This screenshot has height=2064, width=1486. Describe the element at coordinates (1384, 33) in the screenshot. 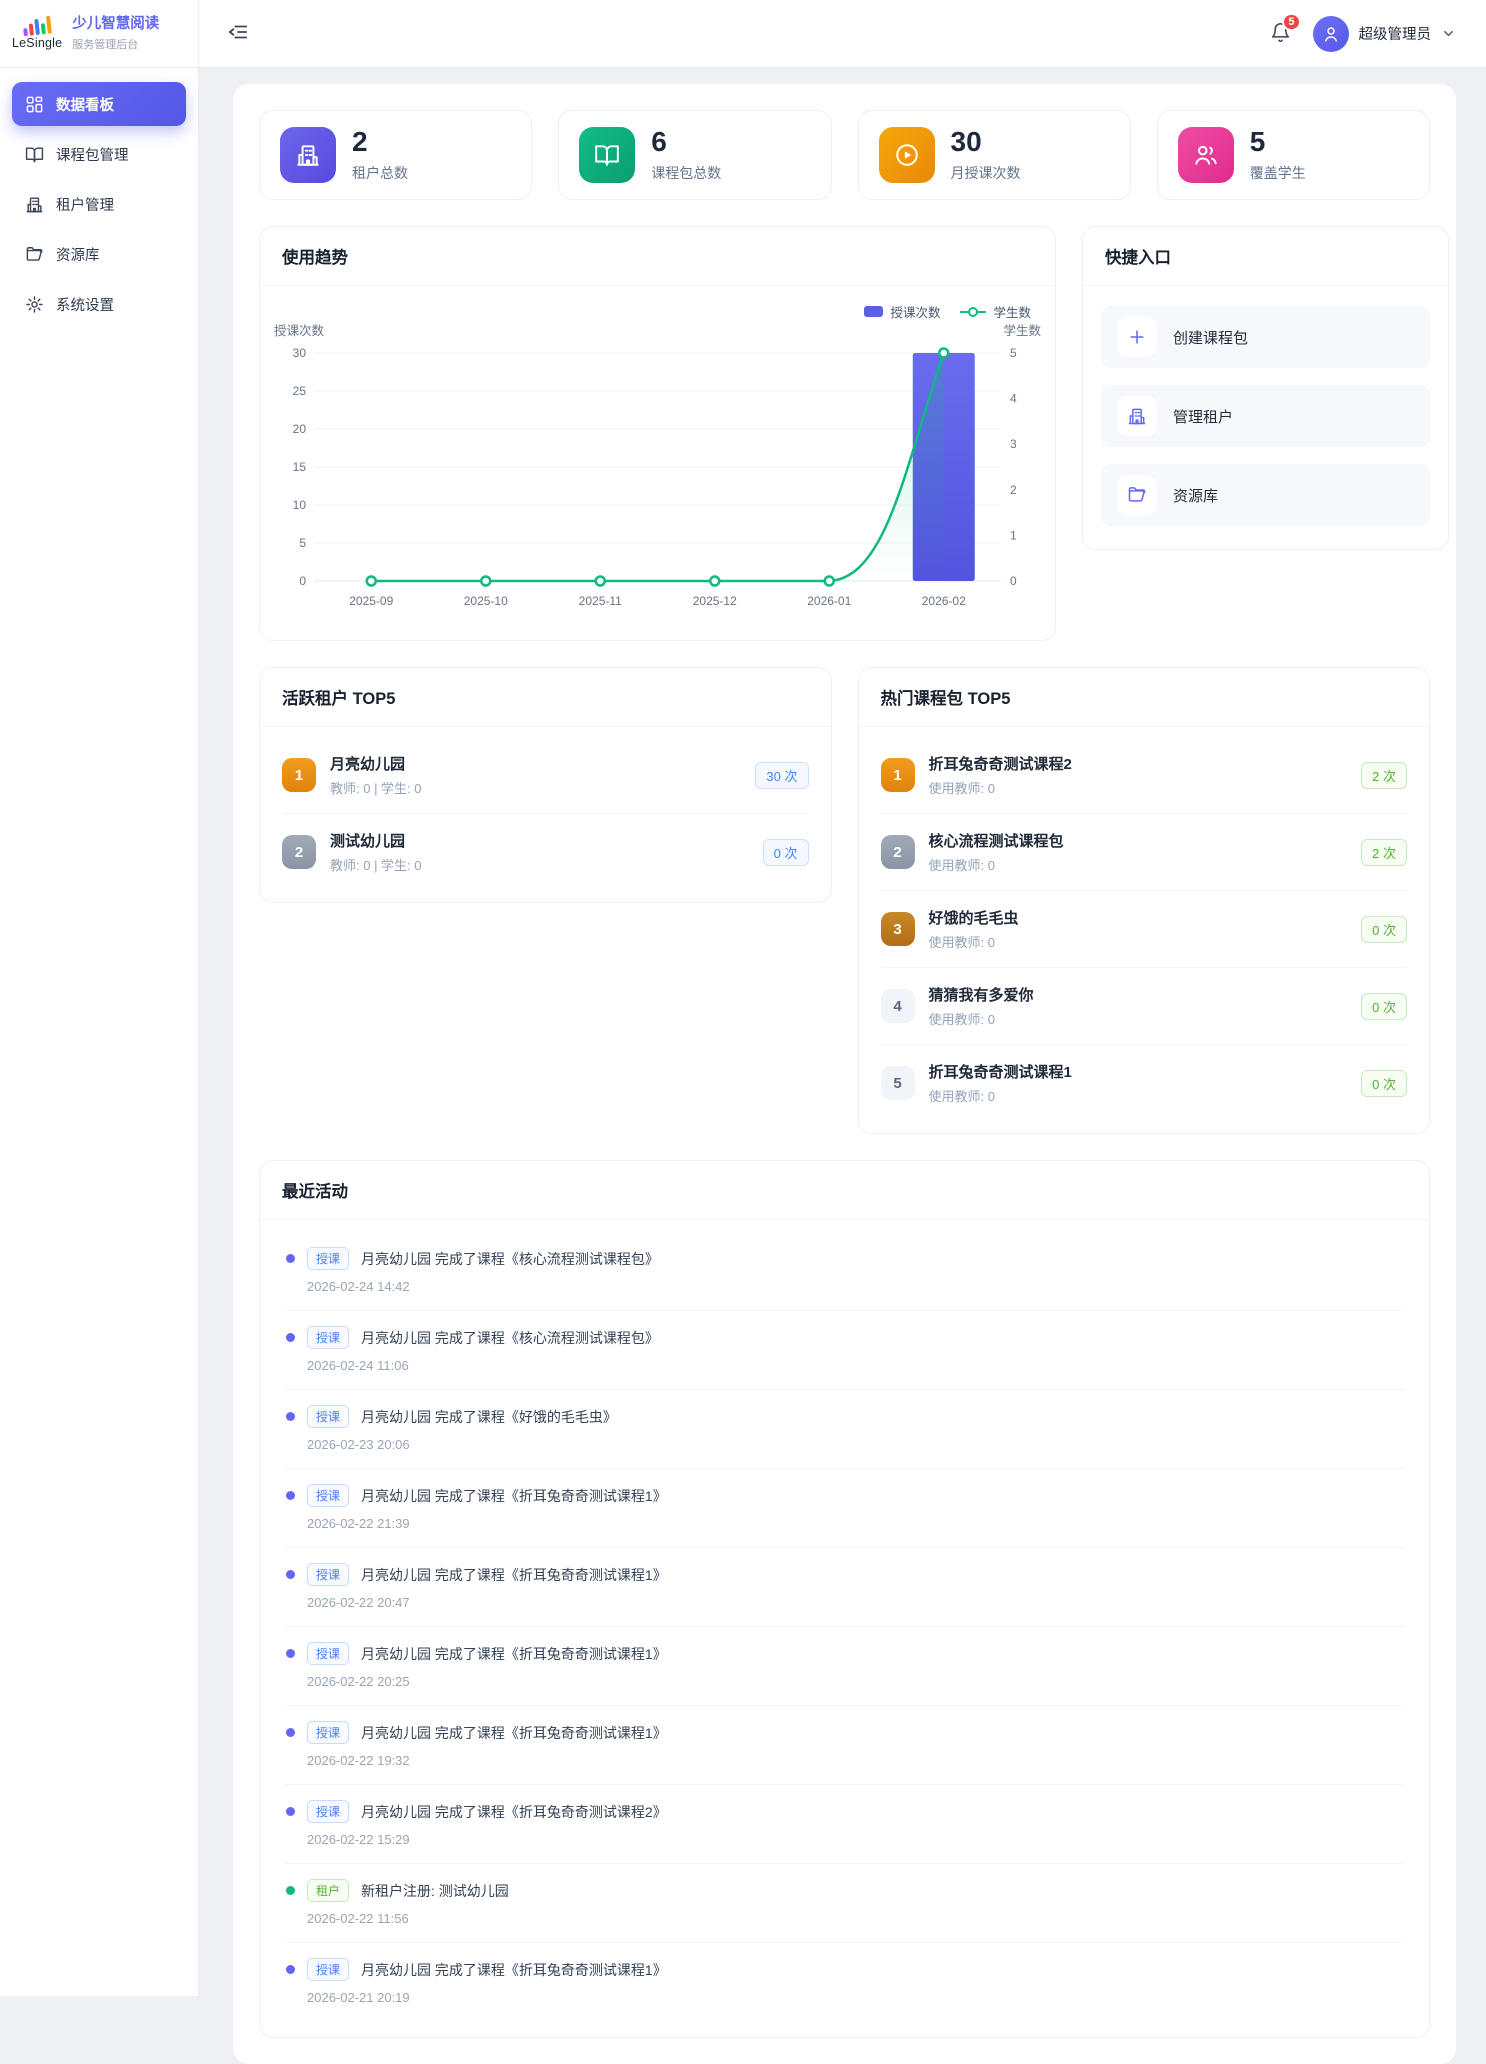

I see `user-menu: 超级管理员` at that location.